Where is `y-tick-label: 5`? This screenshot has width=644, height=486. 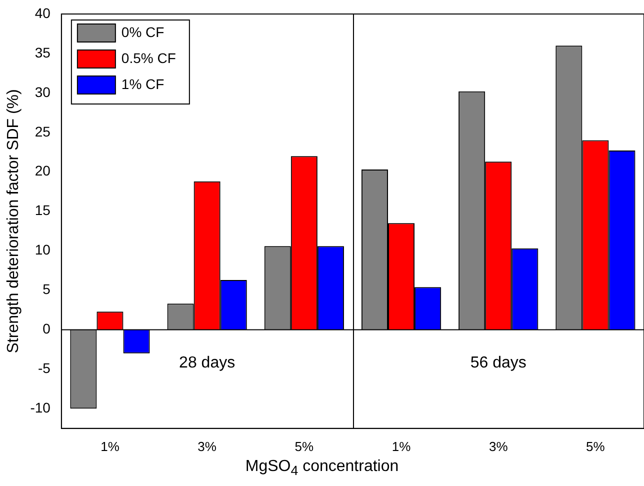
y-tick-label: 5 is located at coordinates (46, 289).